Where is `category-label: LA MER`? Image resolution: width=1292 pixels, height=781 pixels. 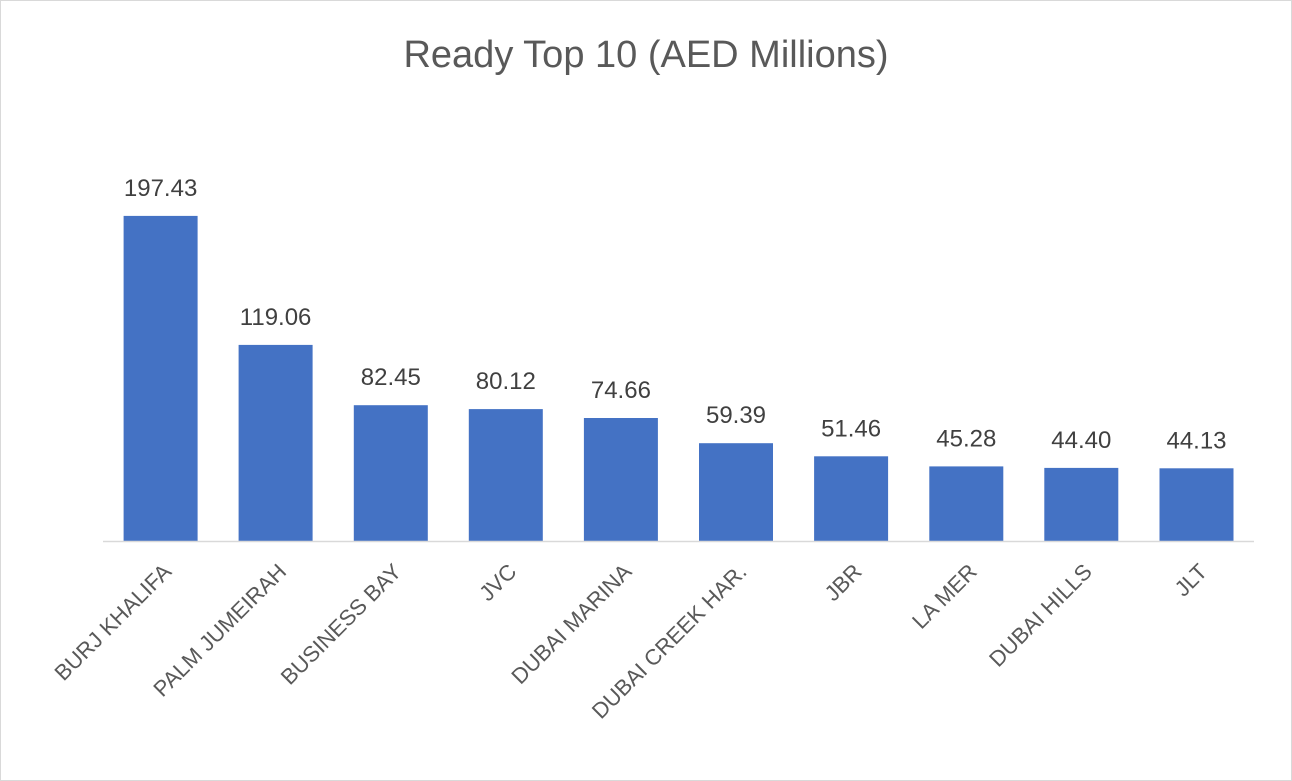 category-label: LA MER is located at coordinates (944, 596).